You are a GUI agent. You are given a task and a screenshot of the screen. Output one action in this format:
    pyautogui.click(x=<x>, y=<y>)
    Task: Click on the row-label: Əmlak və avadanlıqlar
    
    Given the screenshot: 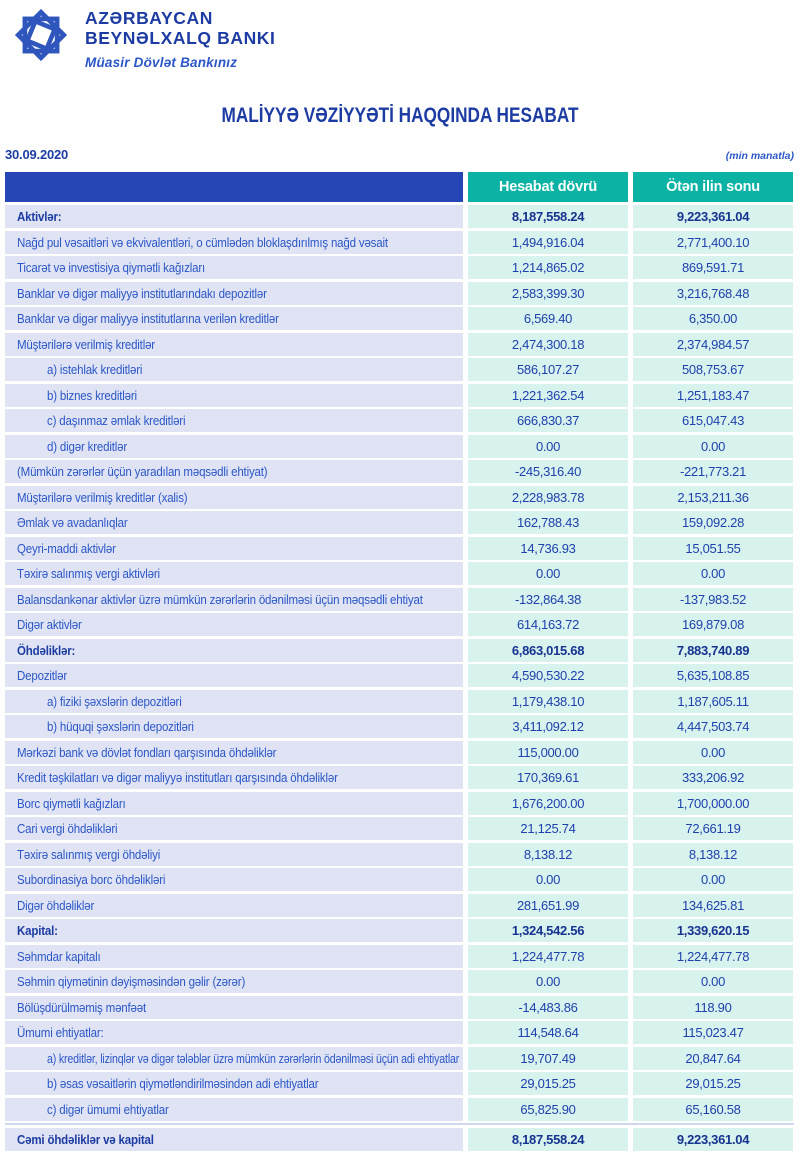 What is the action you would take?
    pyautogui.click(x=234, y=522)
    